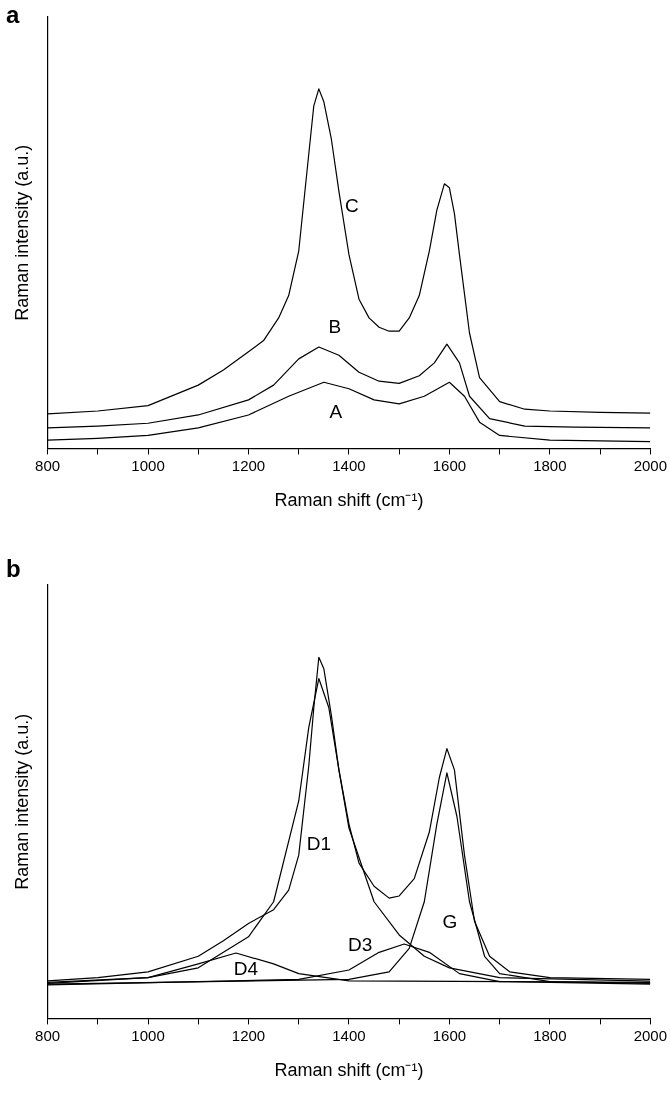 Image resolution: width=670 pixels, height=1106 pixels. I want to click on series-label: D1, so click(318, 843).